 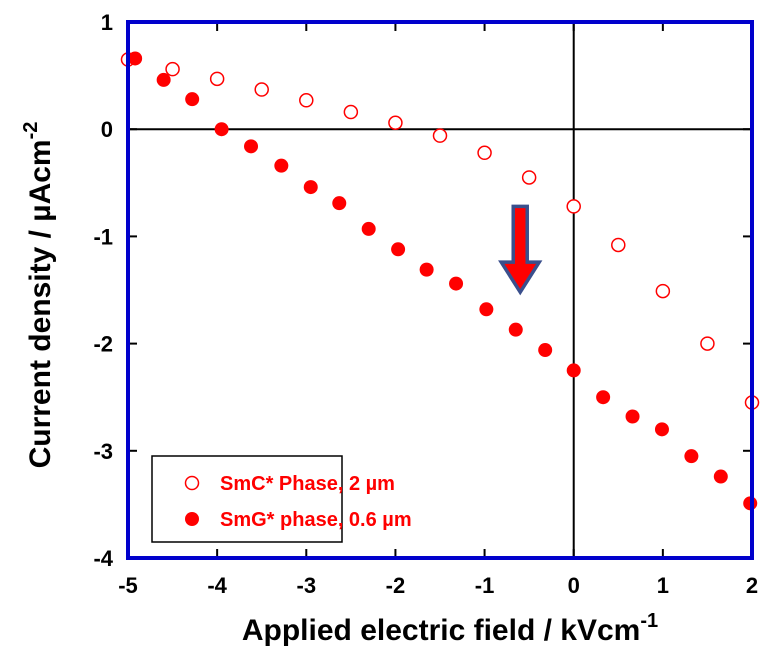 What do you see at coordinates (217, 585) in the screenshot?
I see `x-tick-label: -4` at bounding box center [217, 585].